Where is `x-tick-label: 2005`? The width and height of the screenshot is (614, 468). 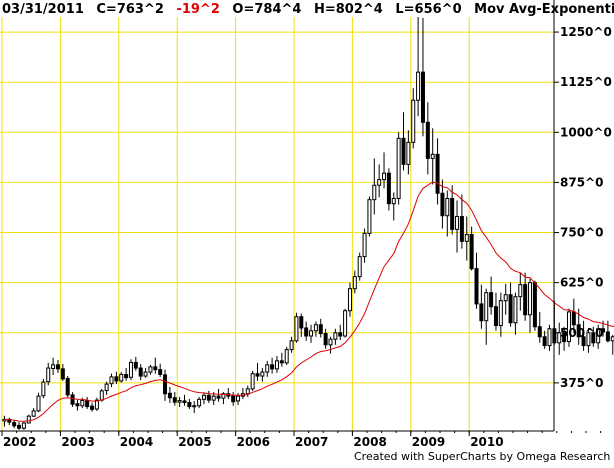
x-tick-label: 2005 is located at coordinates (194, 442).